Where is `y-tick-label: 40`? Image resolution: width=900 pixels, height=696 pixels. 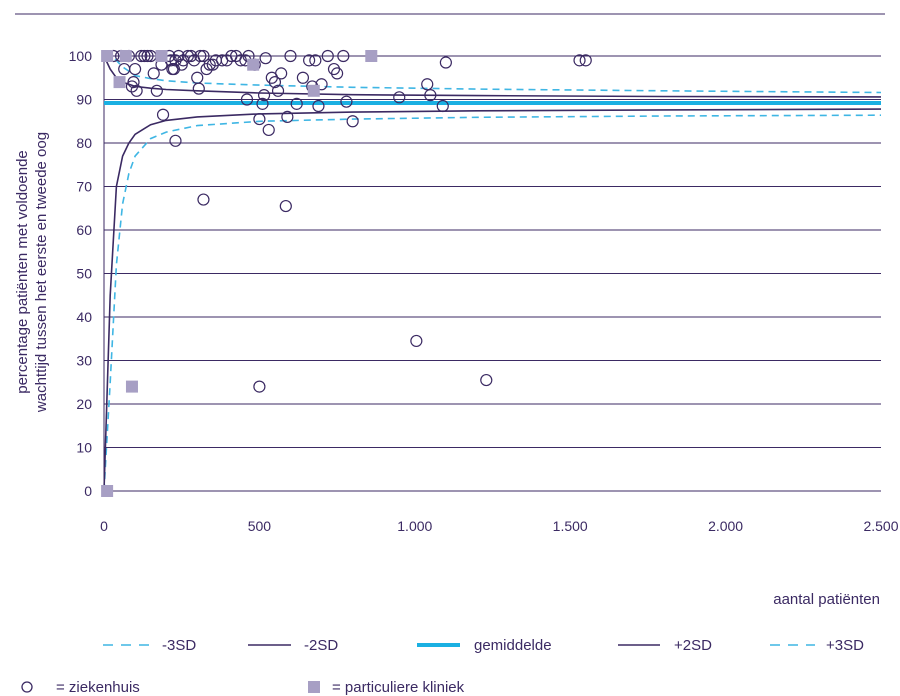
y-tick-label: 40 is located at coordinates (84, 317).